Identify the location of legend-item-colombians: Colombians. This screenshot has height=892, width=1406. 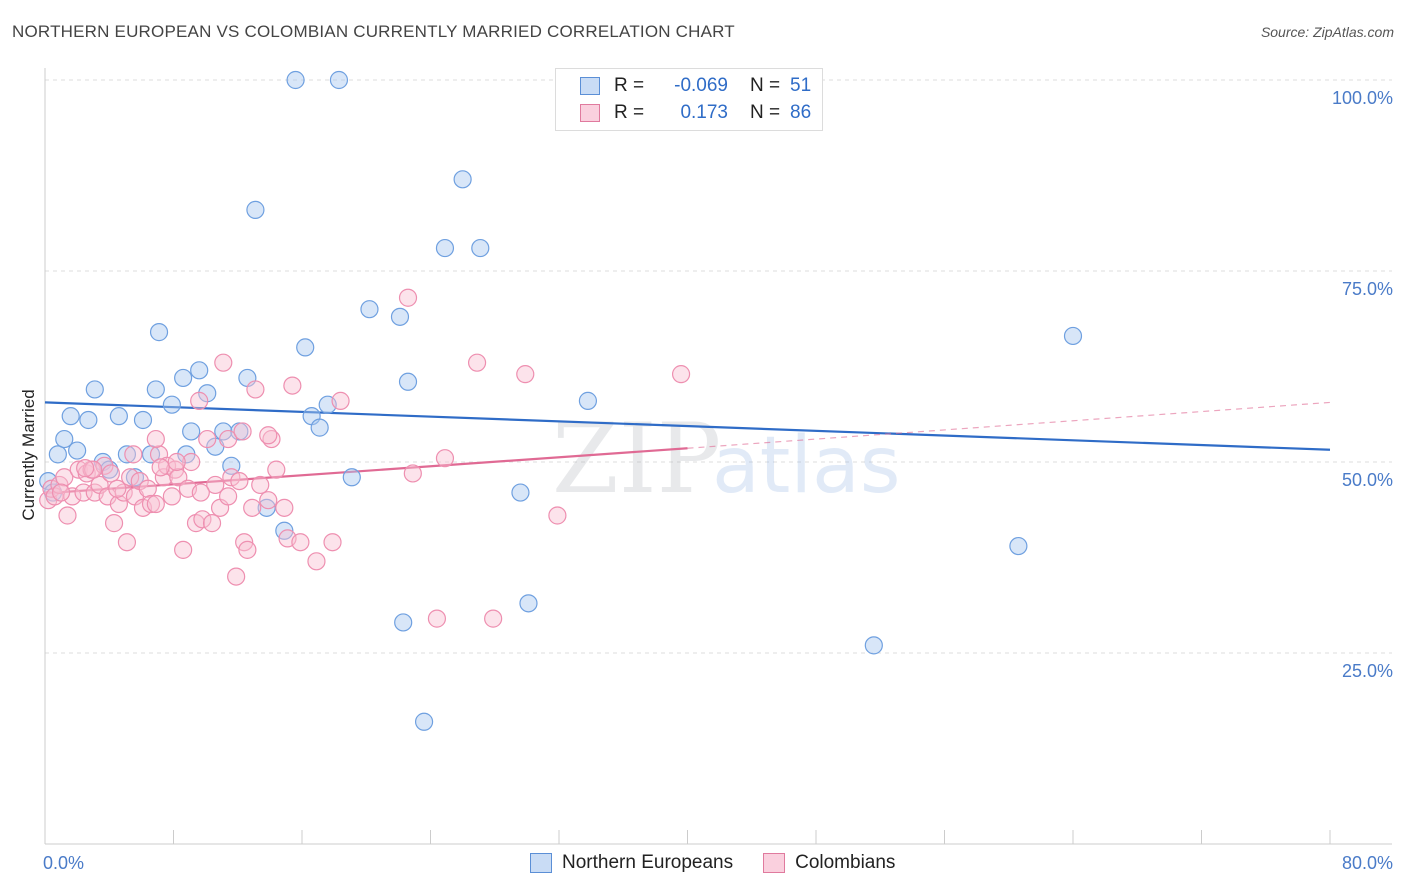
(829, 863).